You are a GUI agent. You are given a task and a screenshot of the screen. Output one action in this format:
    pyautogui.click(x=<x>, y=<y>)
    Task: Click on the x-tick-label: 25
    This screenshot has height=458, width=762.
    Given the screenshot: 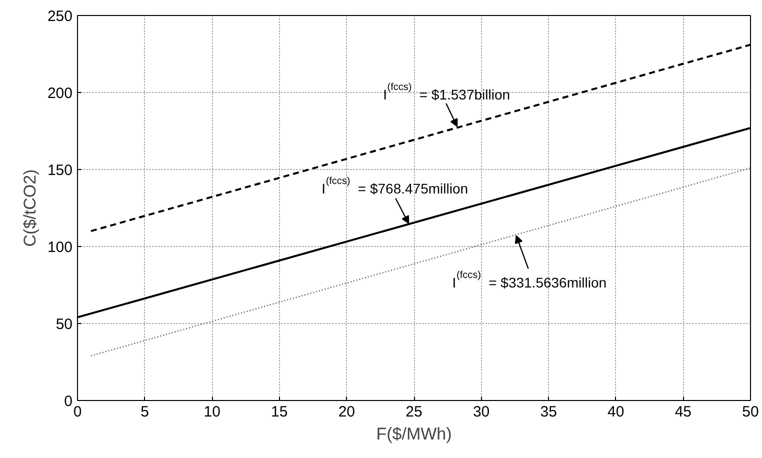 What is the action you would take?
    pyautogui.click(x=414, y=412)
    